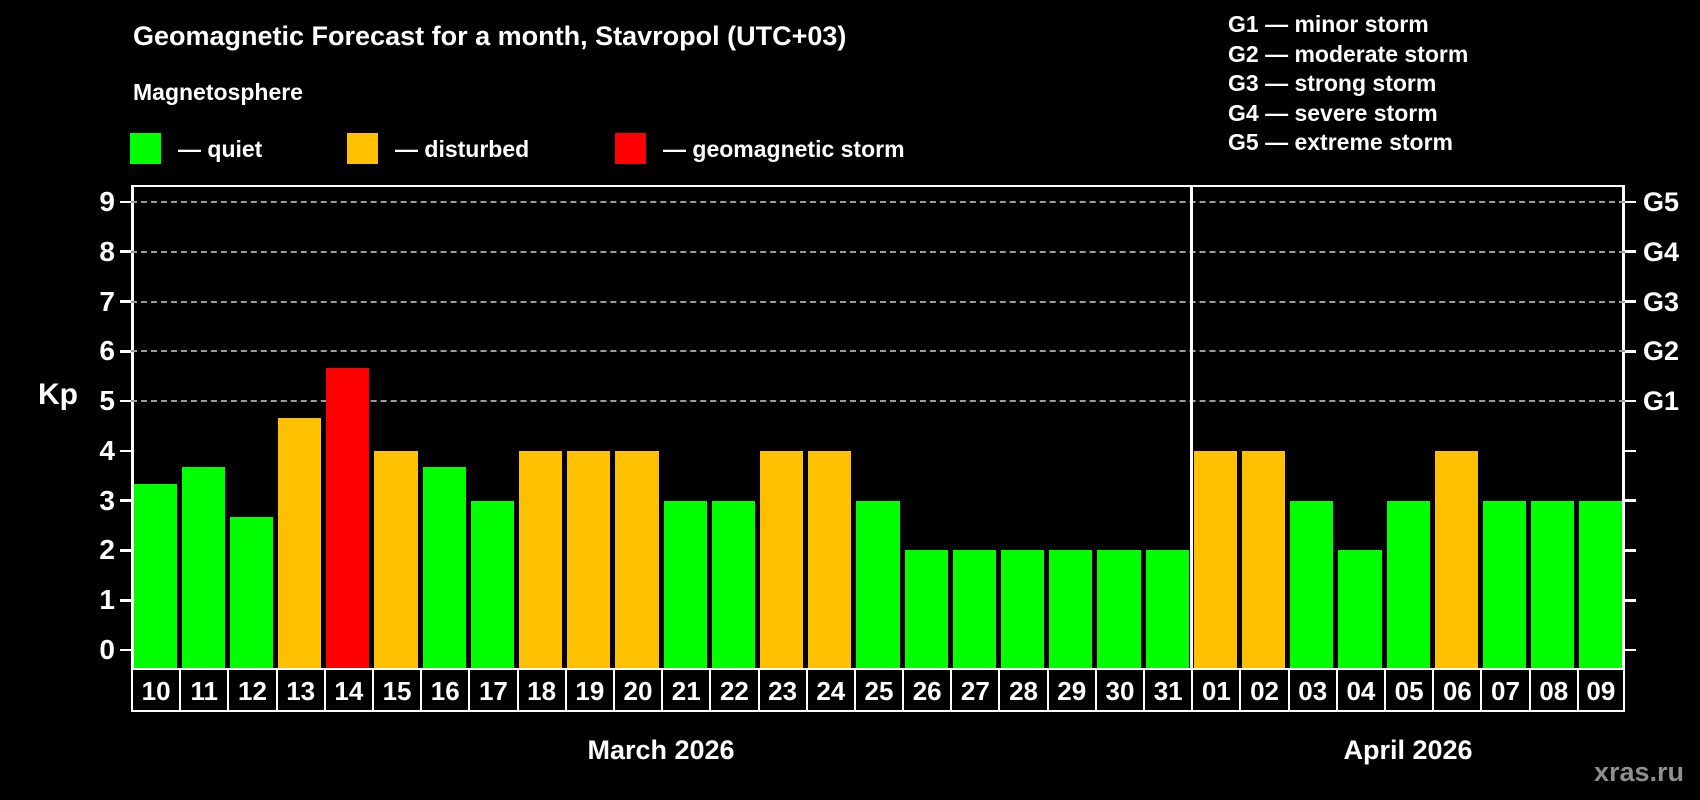 The image size is (1700, 800). Describe the element at coordinates (1022, 690) in the screenshot. I see `date-cell-march-28: 28` at that location.